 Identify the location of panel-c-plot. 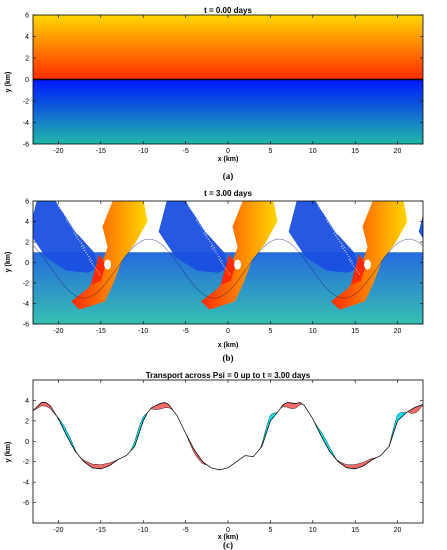
(228, 436).